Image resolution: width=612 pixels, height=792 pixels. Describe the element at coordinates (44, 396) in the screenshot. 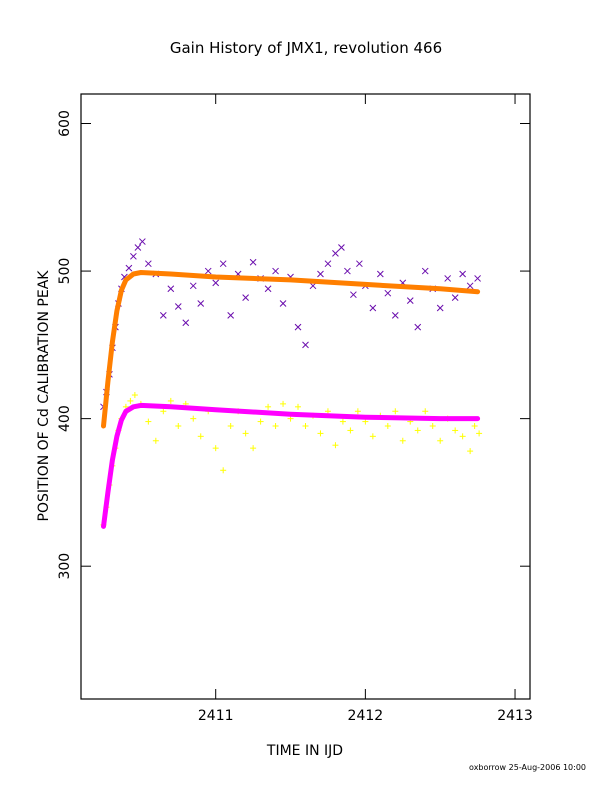

I see `y-axis-label: POSITION OF Cd CALIBRATION PEAK` at that location.